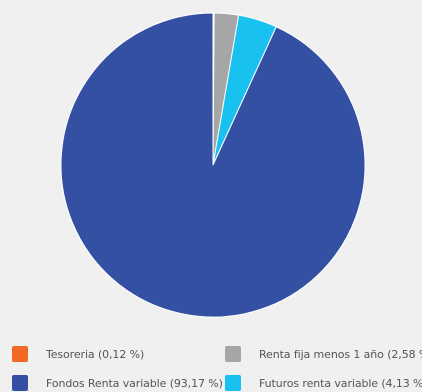 This screenshot has width=422, height=392. I want to click on legend-item-tesoreria: Tesoreria (0,12 %), so click(78, 354).